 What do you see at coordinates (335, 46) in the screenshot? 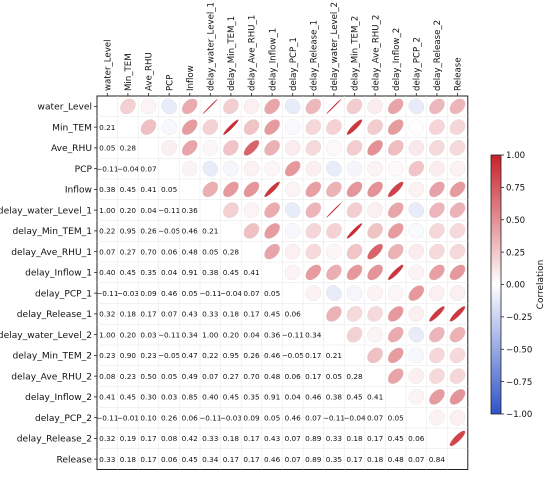
I see `column-label: delay_water_Level_2` at bounding box center [335, 46].